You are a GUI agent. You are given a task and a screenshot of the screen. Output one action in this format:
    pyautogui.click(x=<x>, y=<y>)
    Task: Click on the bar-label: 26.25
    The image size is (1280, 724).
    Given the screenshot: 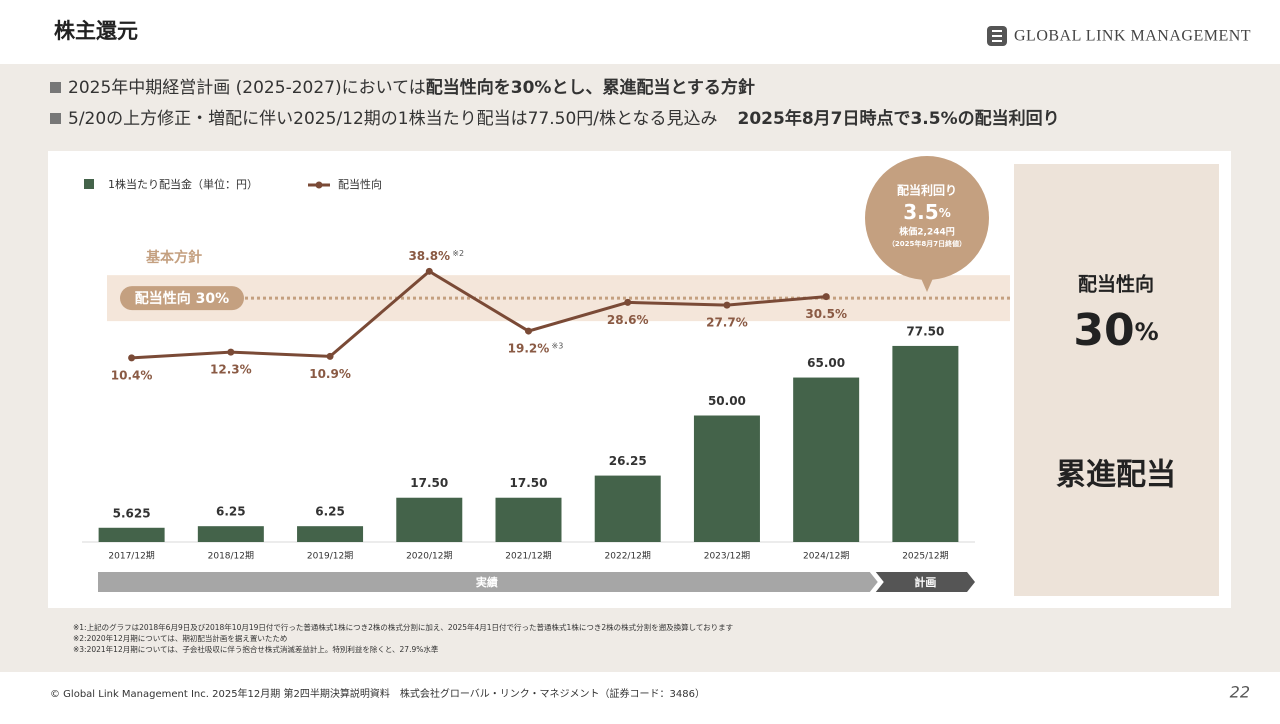 What is the action you would take?
    pyautogui.click(x=628, y=461)
    